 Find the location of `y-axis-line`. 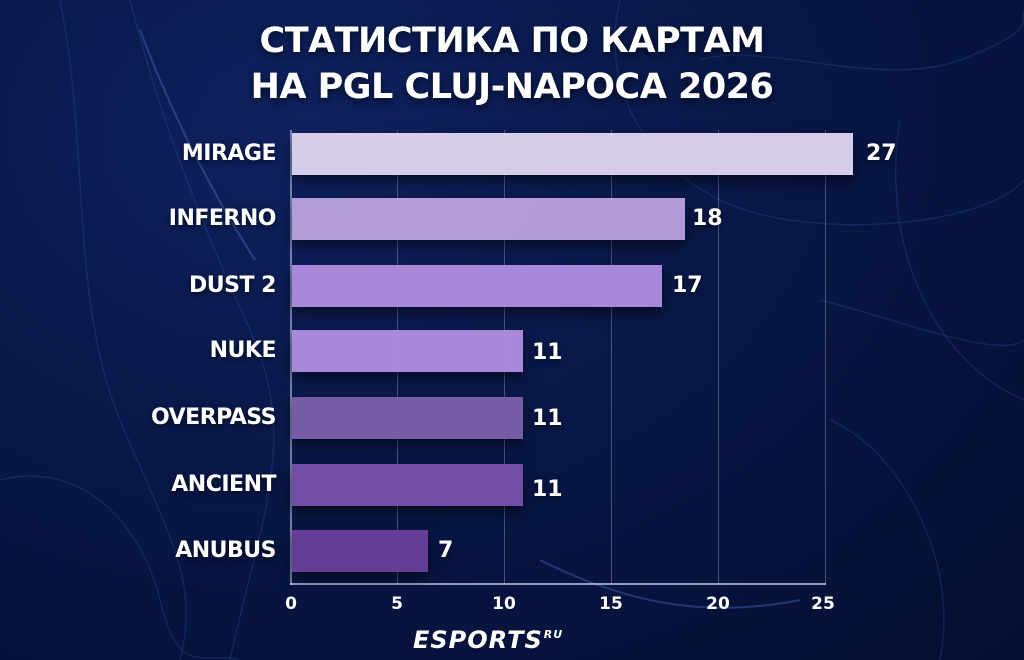

y-axis-line is located at coordinates (291, 357).